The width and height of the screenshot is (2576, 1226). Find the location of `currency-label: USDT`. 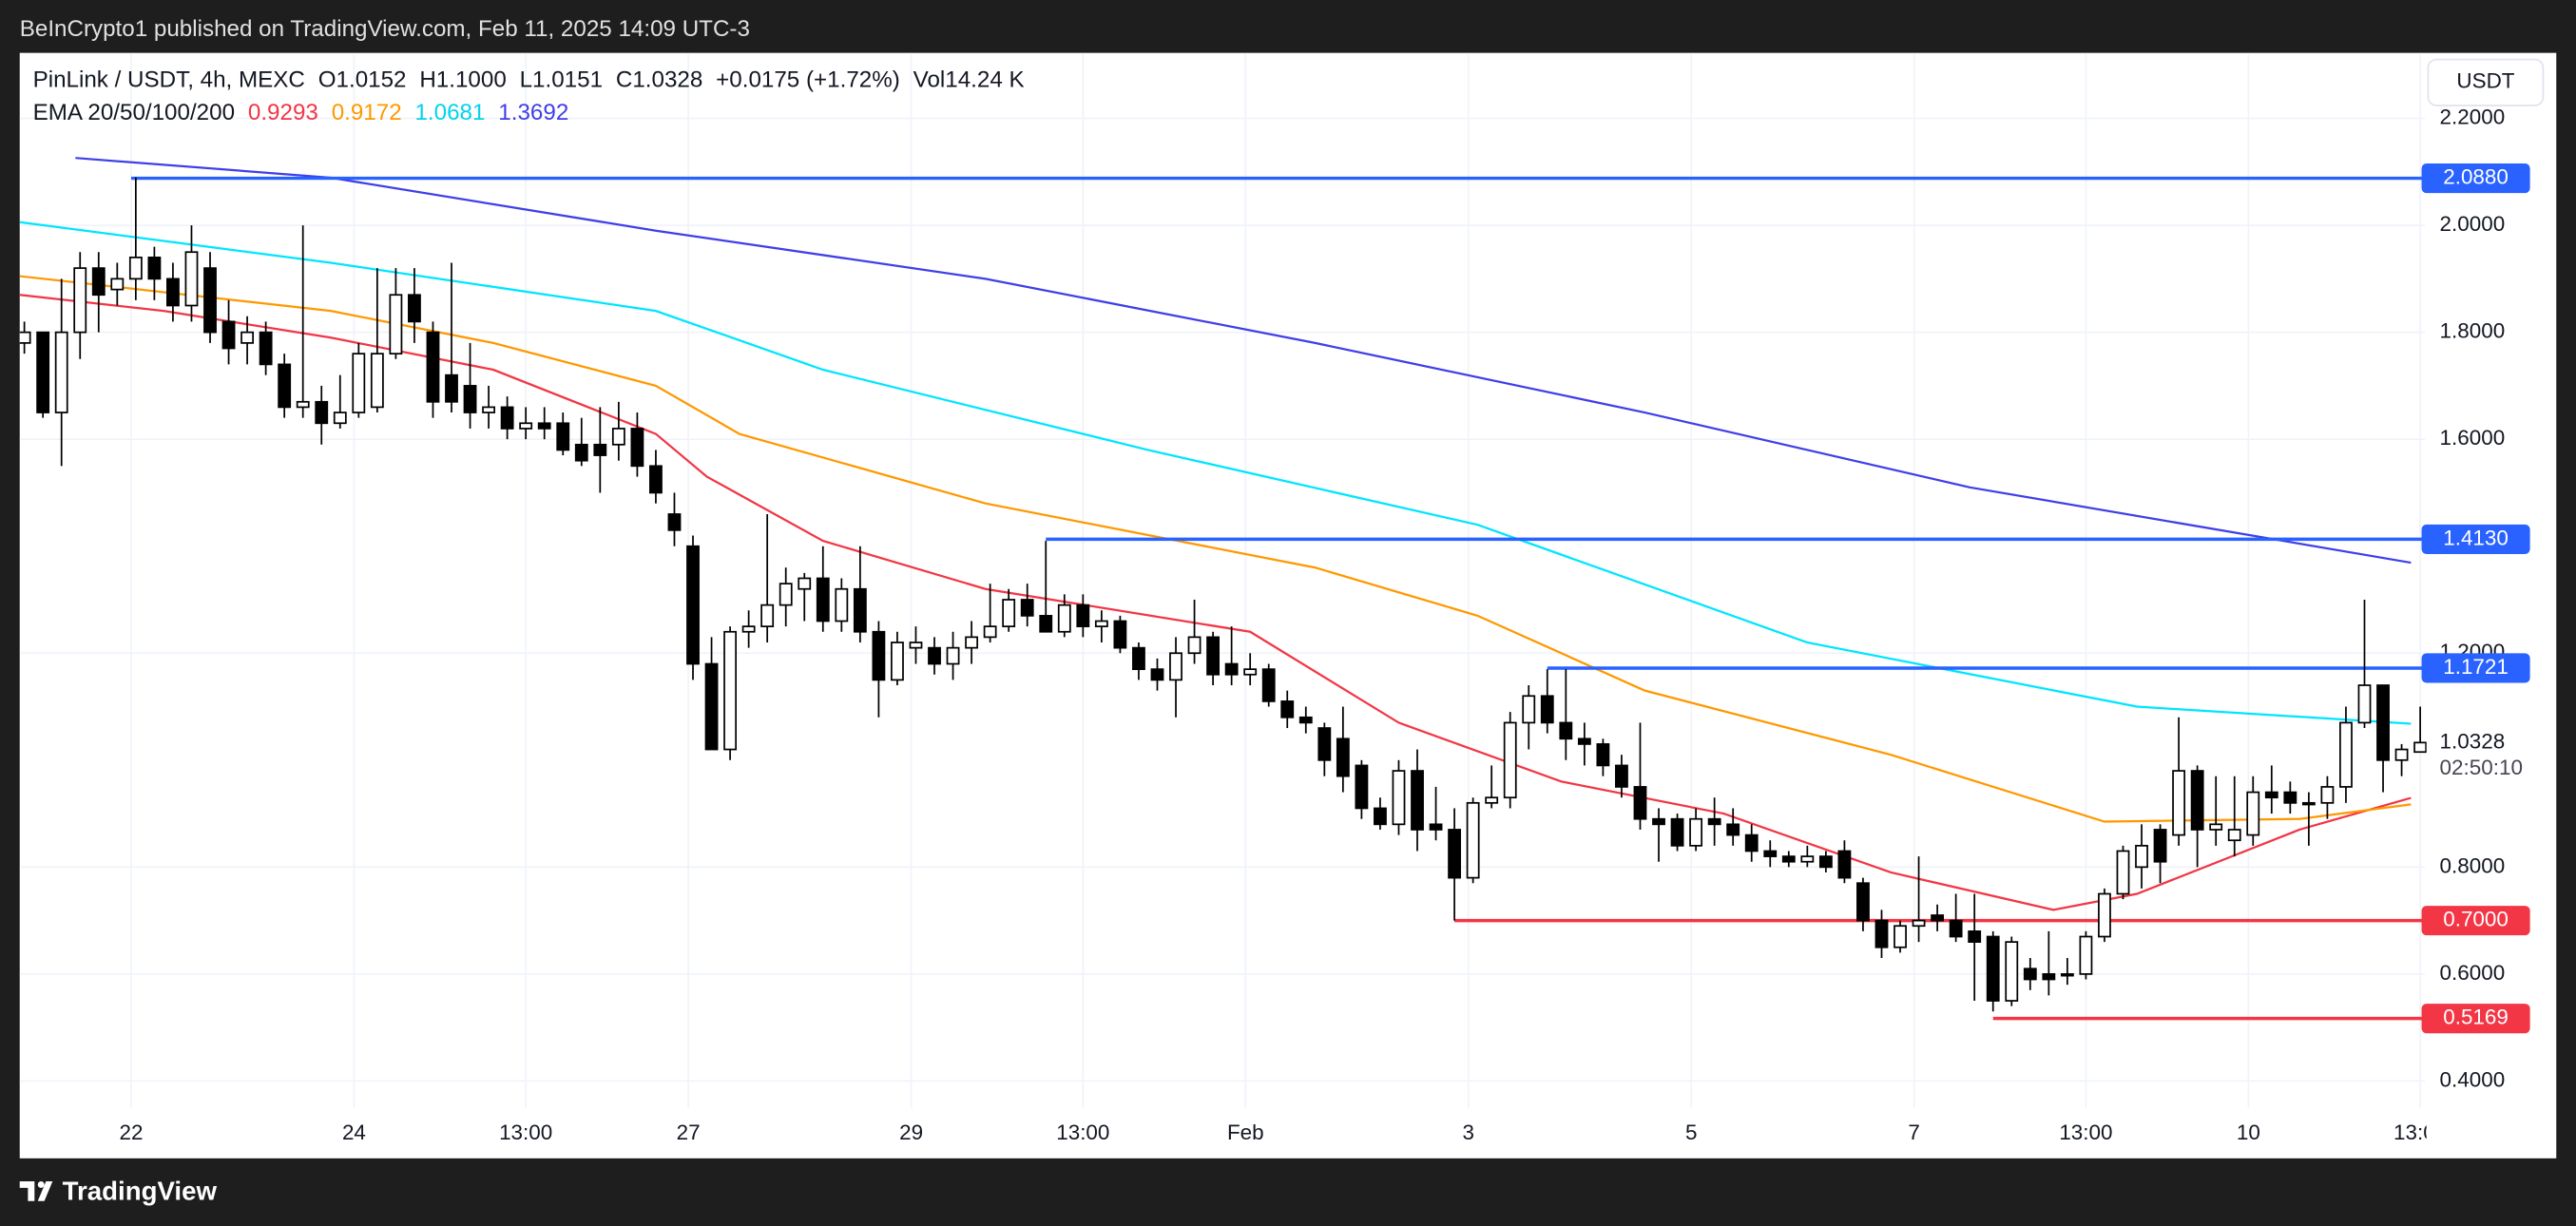

currency-label: USDT is located at coordinates (2485, 81).